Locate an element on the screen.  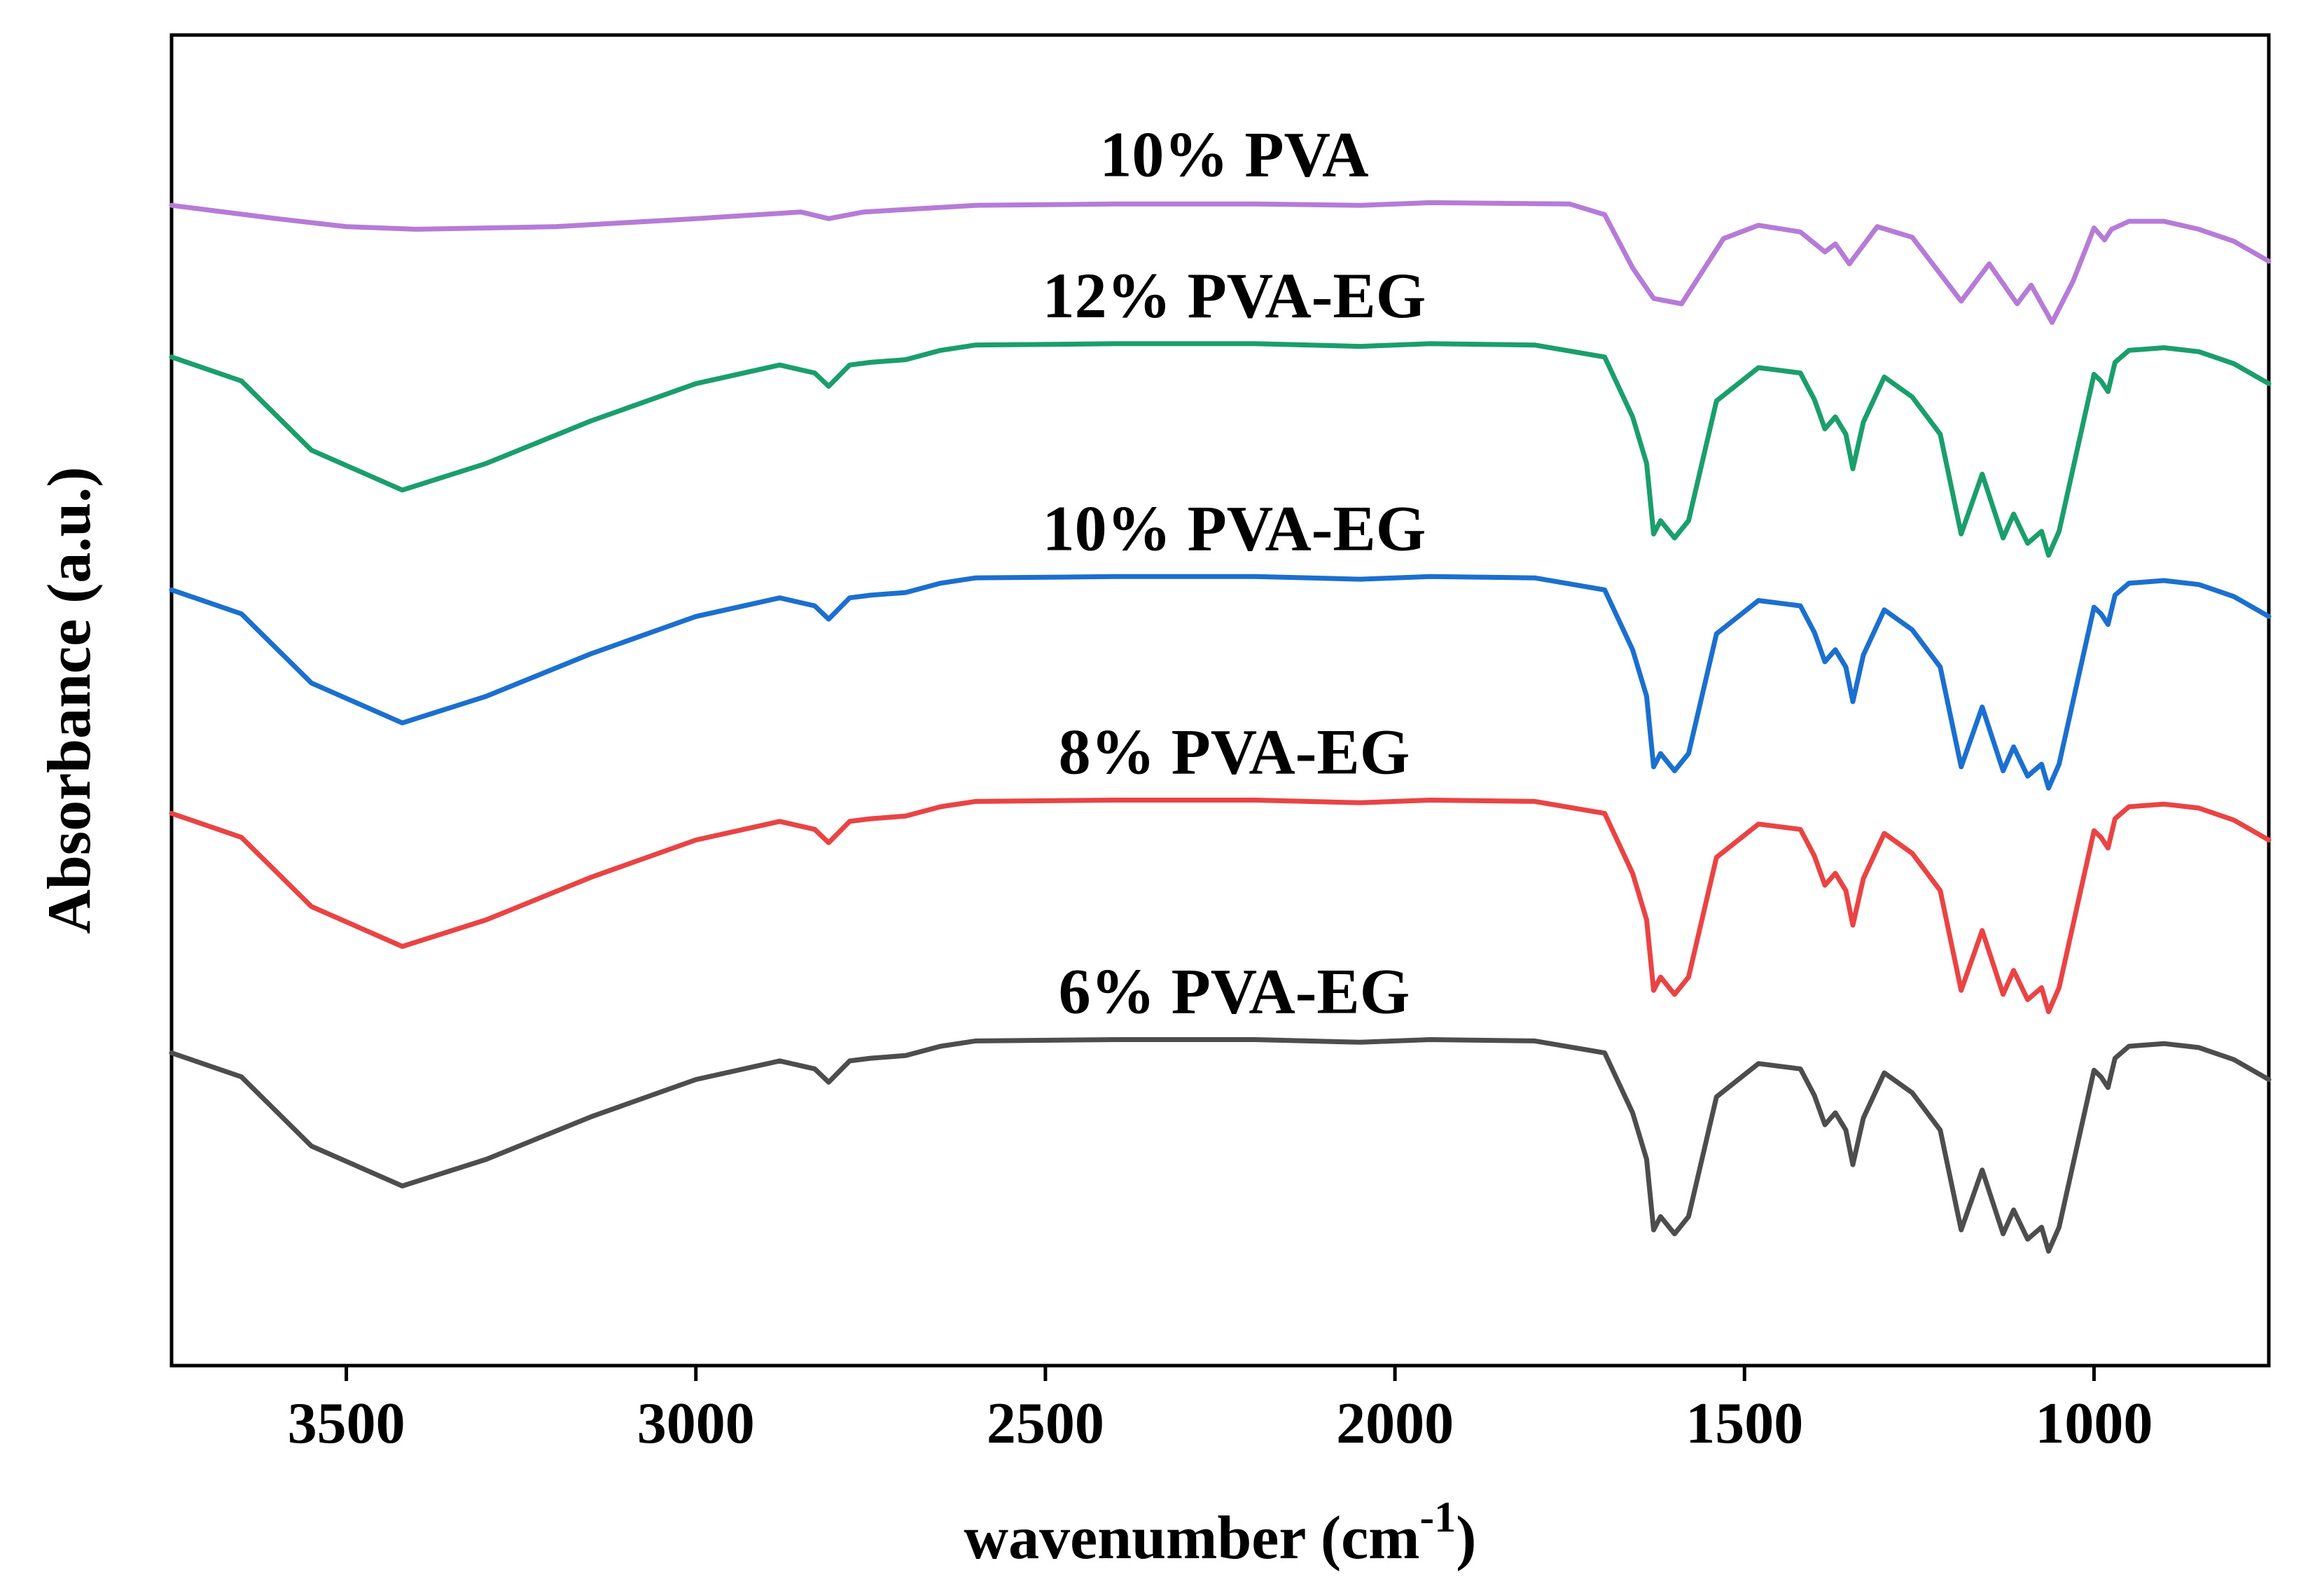
x-axis-label-superscript: -1 is located at coordinates (1438, 1517).